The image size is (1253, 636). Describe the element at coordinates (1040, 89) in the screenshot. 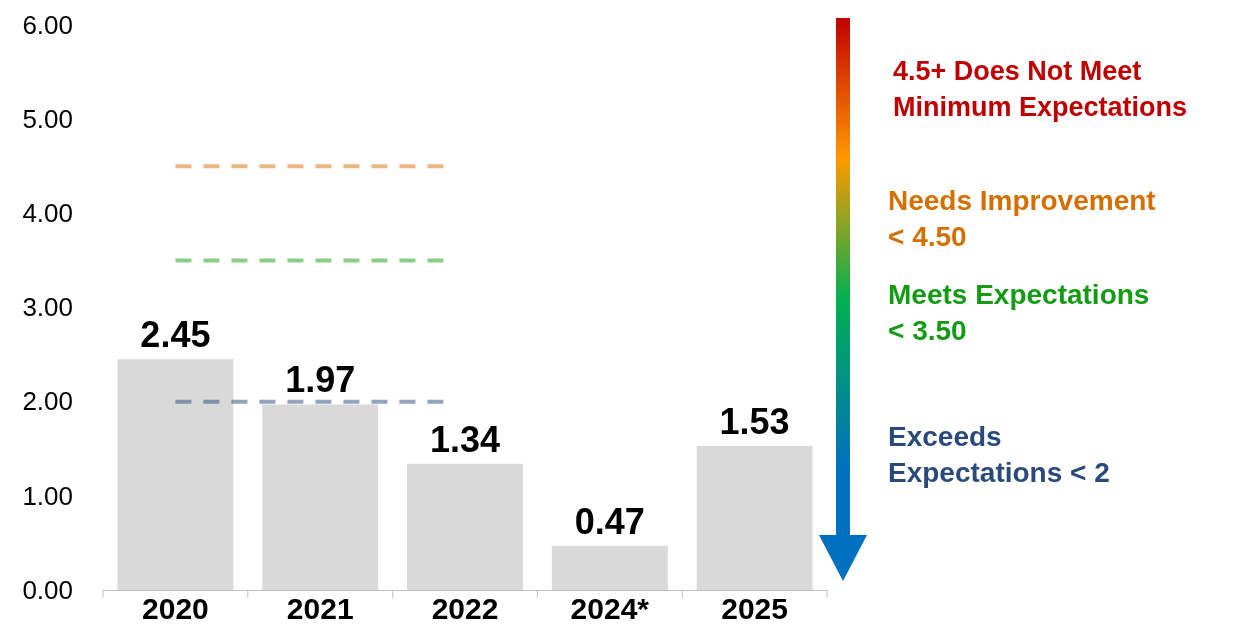

I see `text: 4.5+ Does Not Meet Minimum Expectations` at that location.